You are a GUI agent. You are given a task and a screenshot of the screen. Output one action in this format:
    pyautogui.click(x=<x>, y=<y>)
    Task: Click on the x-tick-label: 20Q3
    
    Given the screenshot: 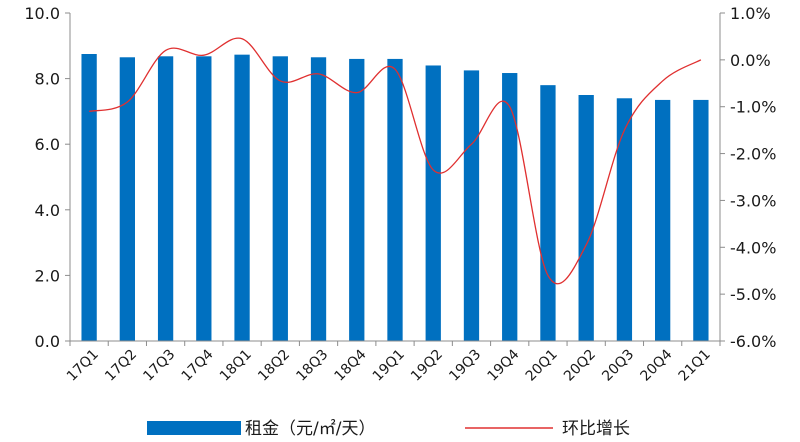 What is the action you would take?
    pyautogui.click(x=618, y=366)
    